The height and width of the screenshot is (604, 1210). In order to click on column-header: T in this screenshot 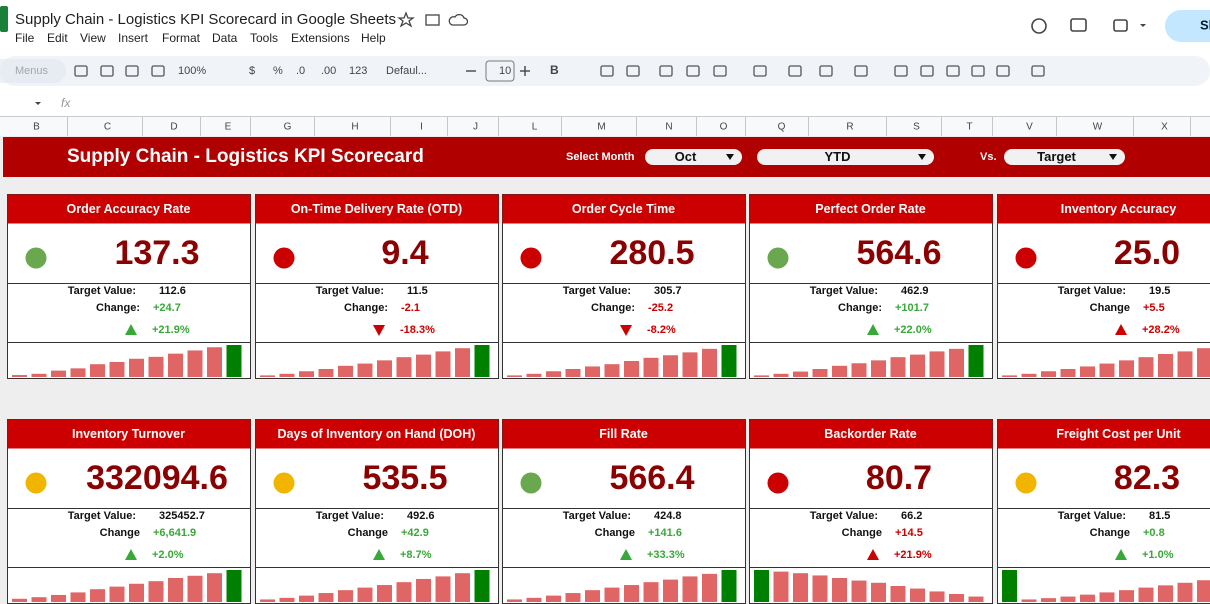, I will do `click(969, 127)`.